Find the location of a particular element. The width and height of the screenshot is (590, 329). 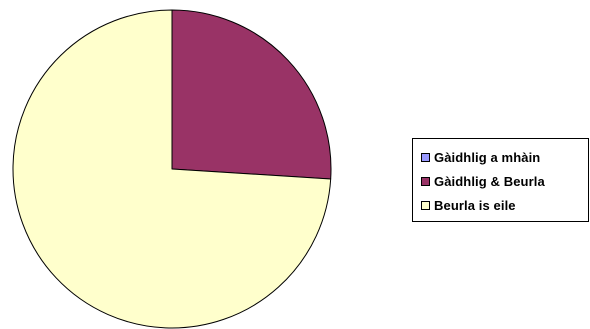

legend-item-beurla-is-eile: Beurla is eile is located at coordinates (500, 205).